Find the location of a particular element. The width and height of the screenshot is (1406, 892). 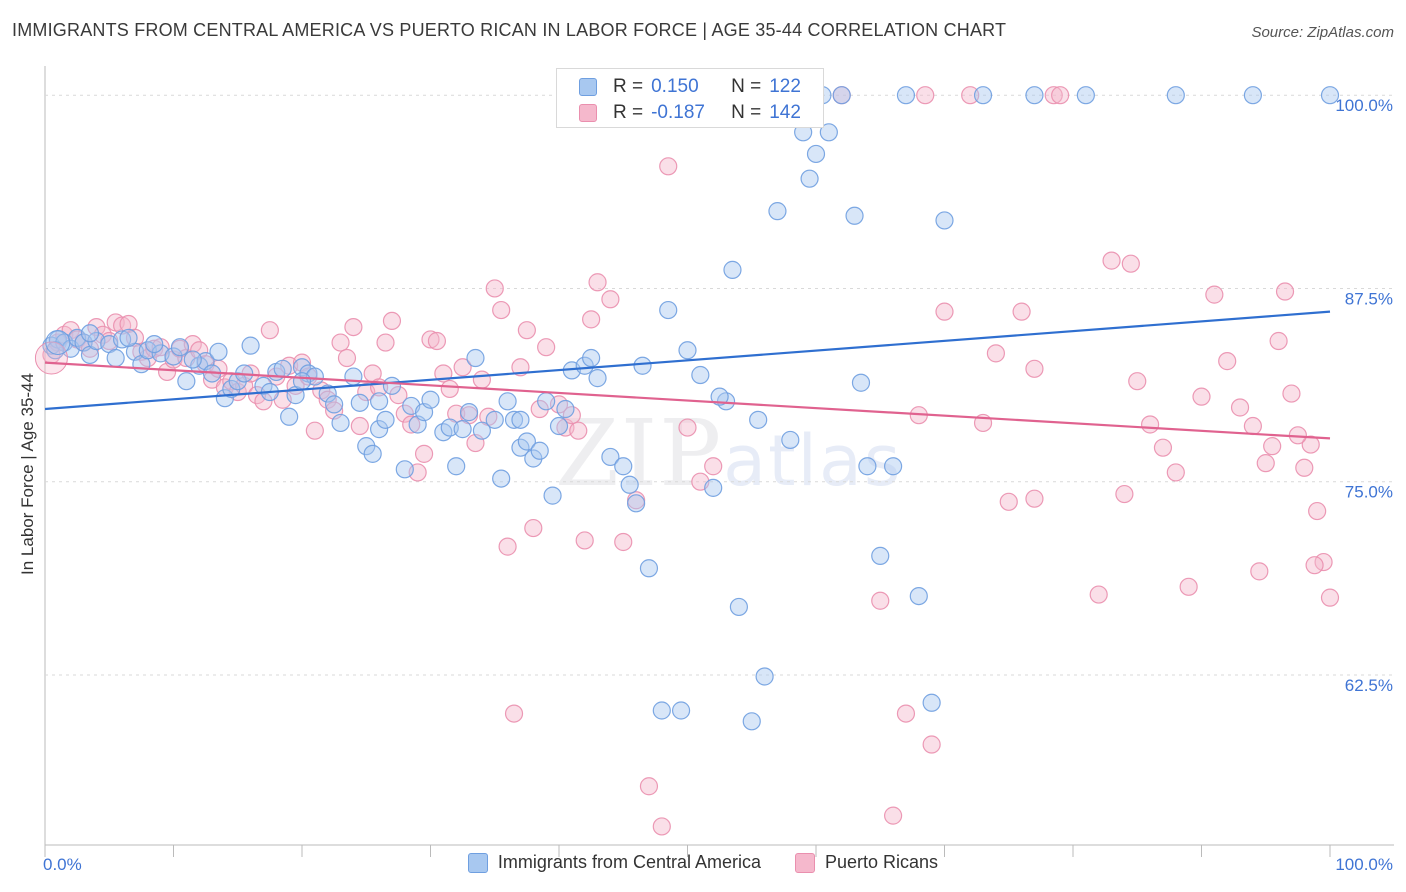

r-value: 0.150 is located at coordinates (675, 86).